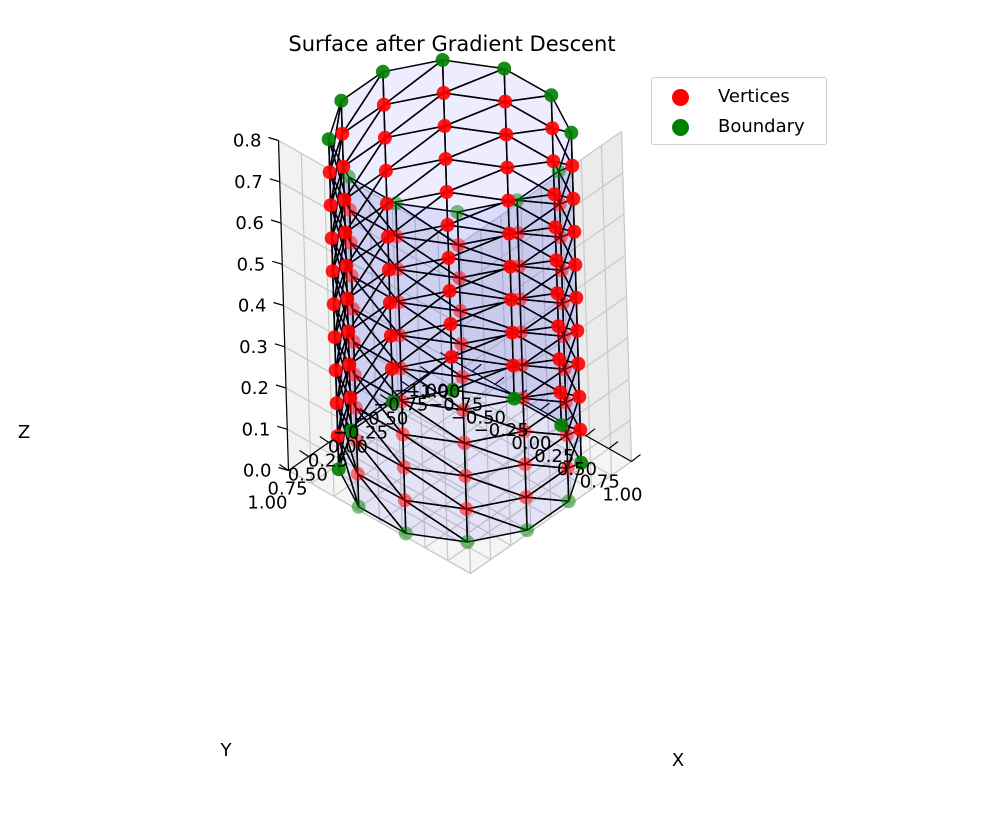  I want to click on legend-item-boundary: Boundary, so click(737, 128).